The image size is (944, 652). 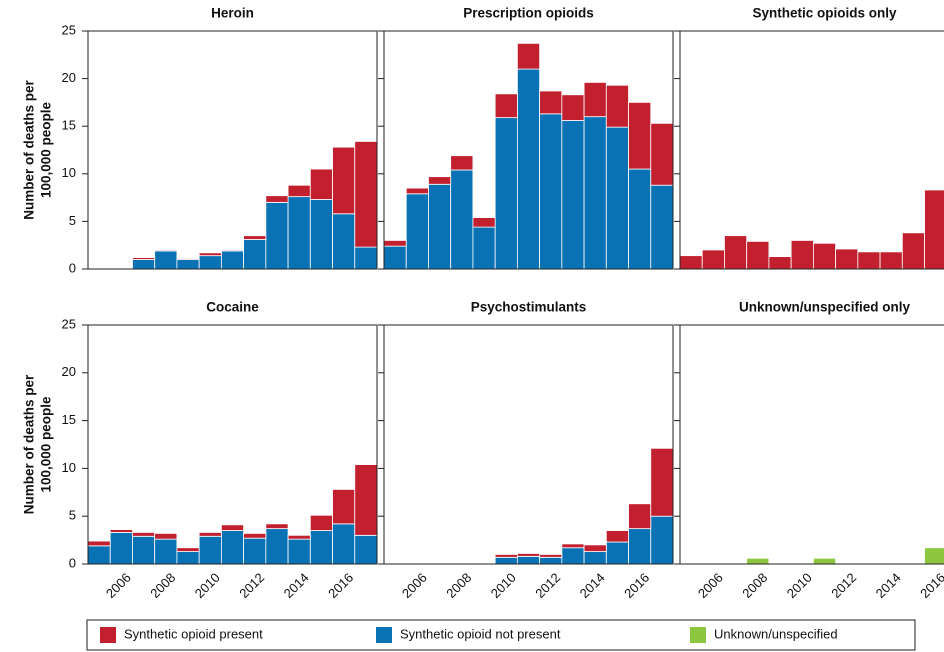 What do you see at coordinates (384, 635) in the screenshot?
I see `legend-swatch` at bounding box center [384, 635].